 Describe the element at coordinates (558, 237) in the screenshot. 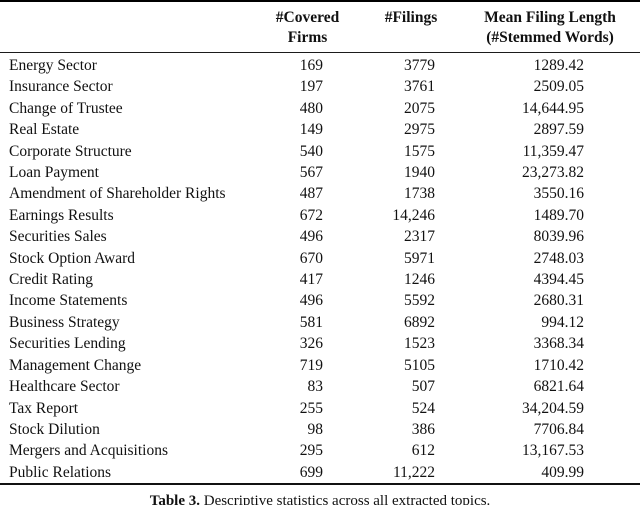

I see `mean-filing-length-cell: 8039.96` at that location.